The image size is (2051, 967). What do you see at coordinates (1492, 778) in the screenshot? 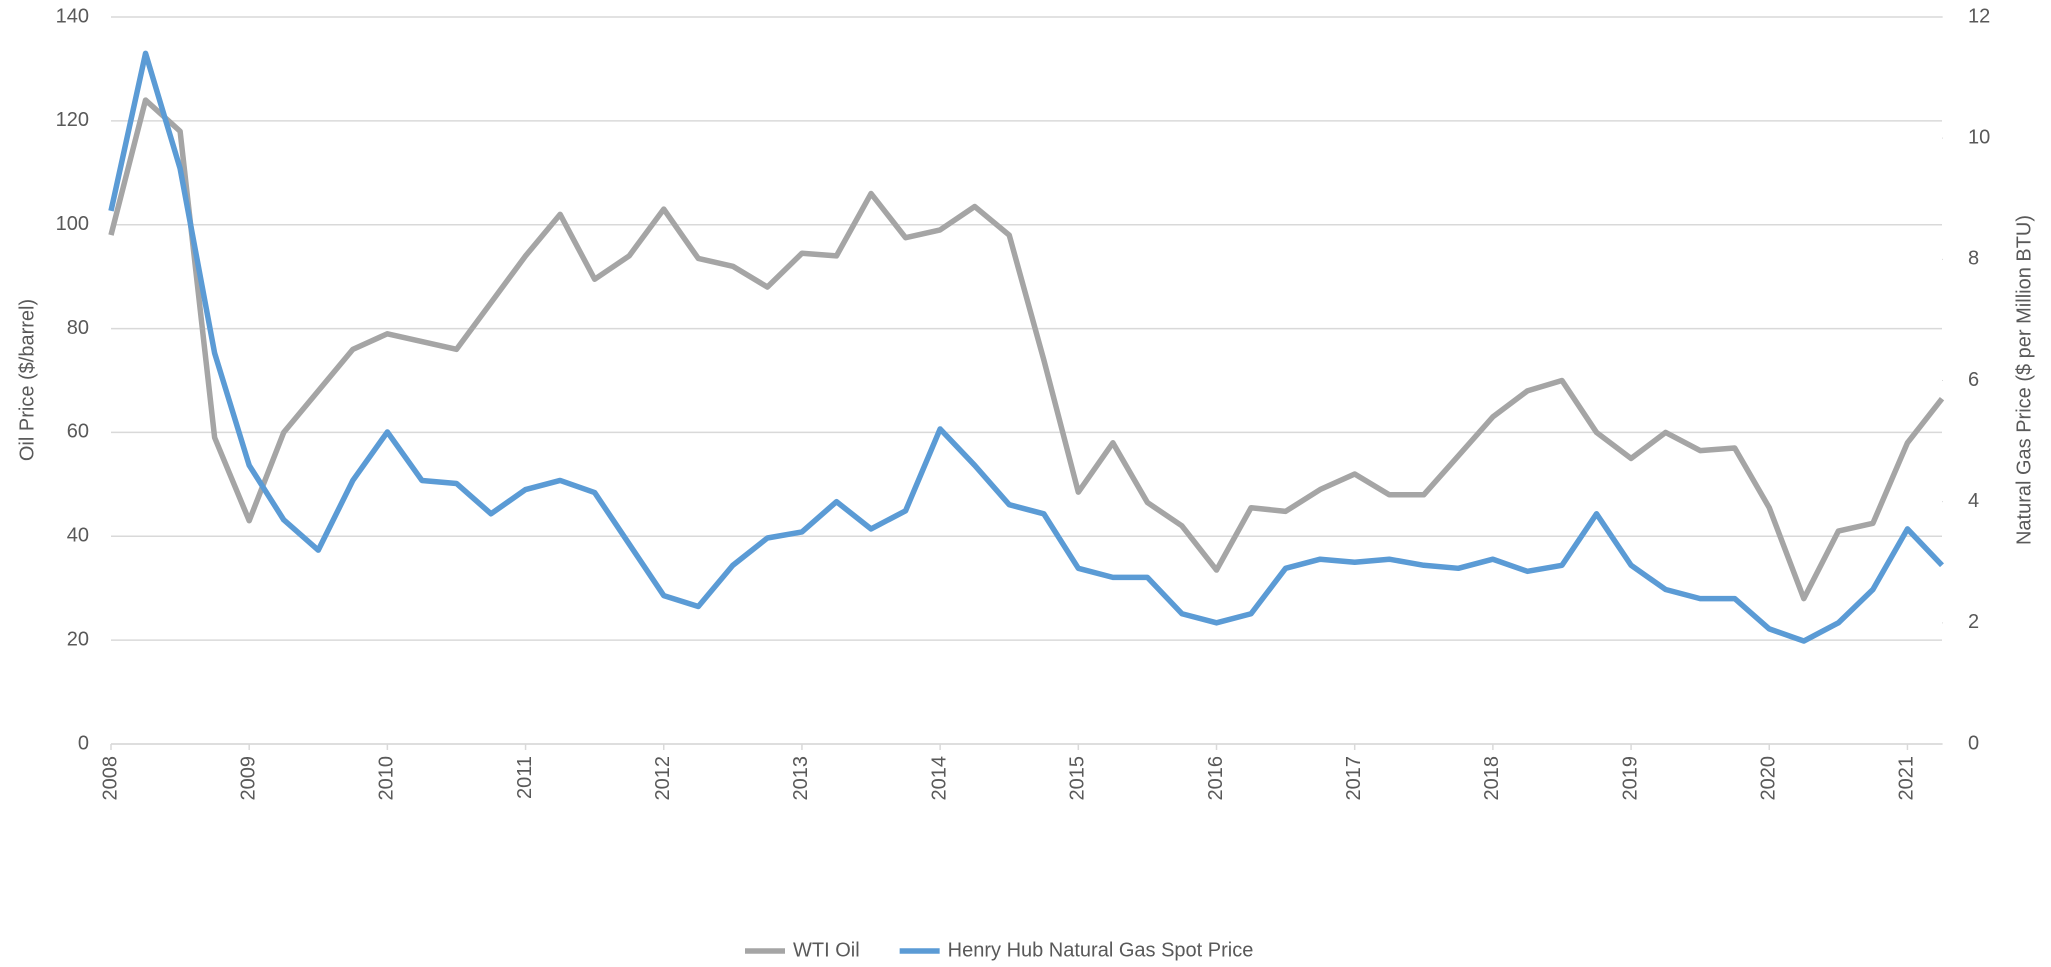
I see `x-tick-label: 2018` at bounding box center [1492, 778].